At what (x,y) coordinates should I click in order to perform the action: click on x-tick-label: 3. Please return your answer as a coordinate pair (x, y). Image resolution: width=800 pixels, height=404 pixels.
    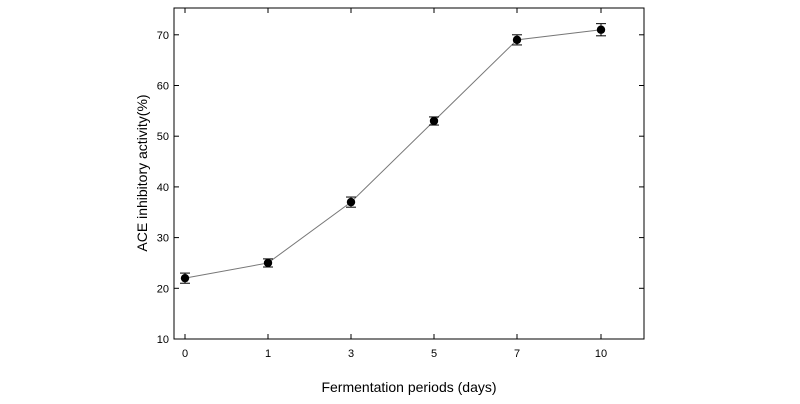
    Looking at the image, I should click on (351, 354).